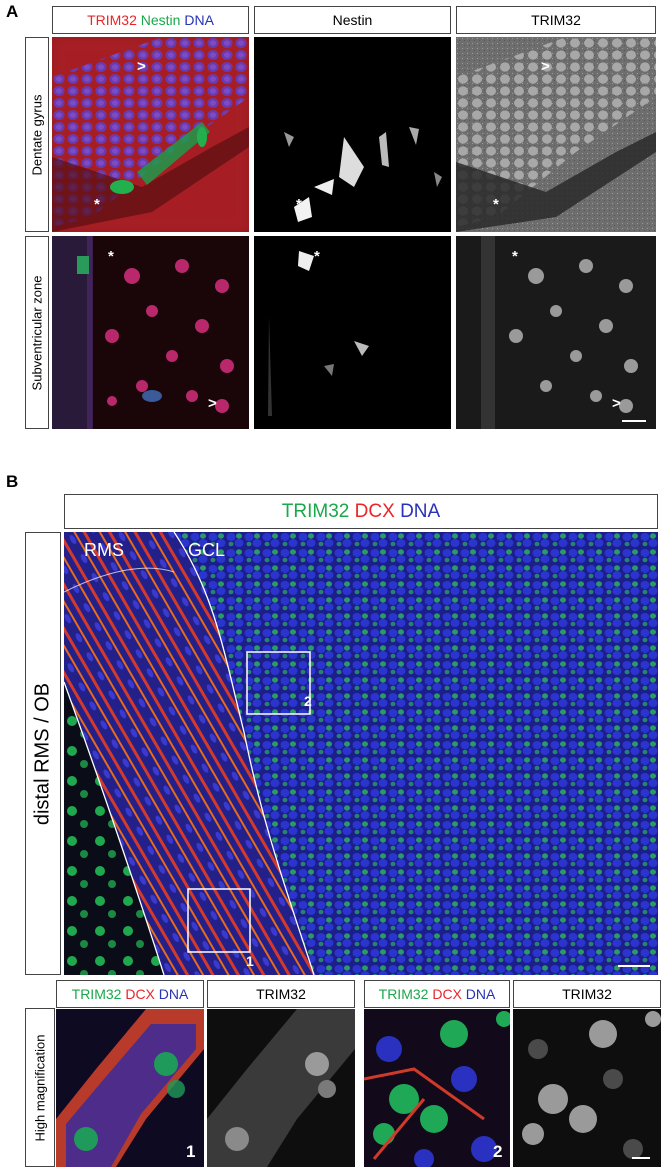 This screenshot has width=664, height=1167. Describe the element at coordinates (587, 1088) in the screenshot. I see `hm2-trim32-image` at that location.